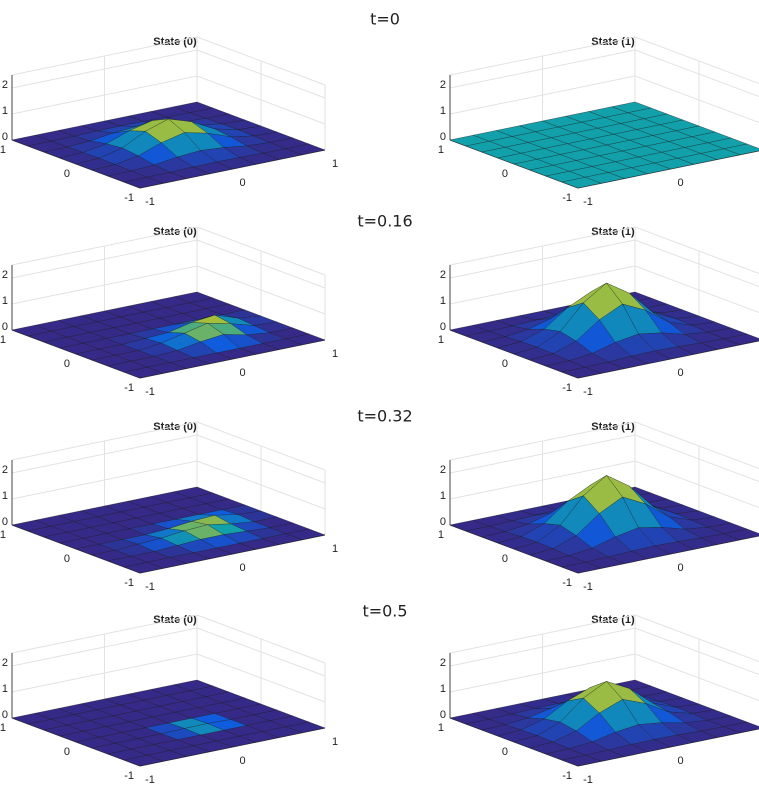  Describe the element at coordinates (384, 221) in the screenshot. I see `time-label: t=0.16` at that location.